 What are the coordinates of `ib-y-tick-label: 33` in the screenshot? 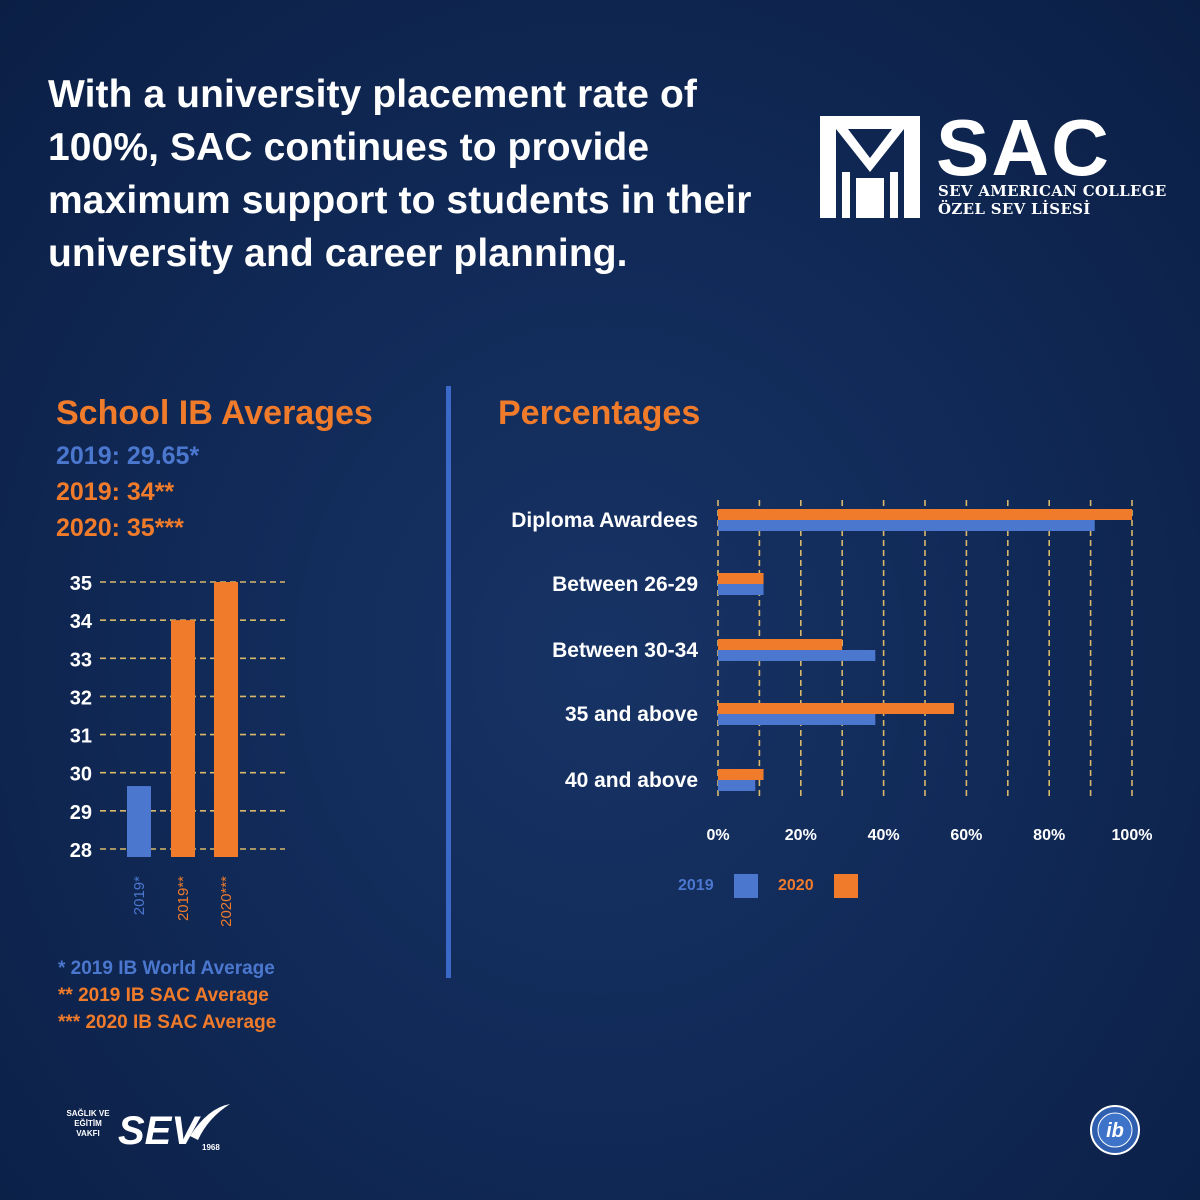 It's located at (81, 660).